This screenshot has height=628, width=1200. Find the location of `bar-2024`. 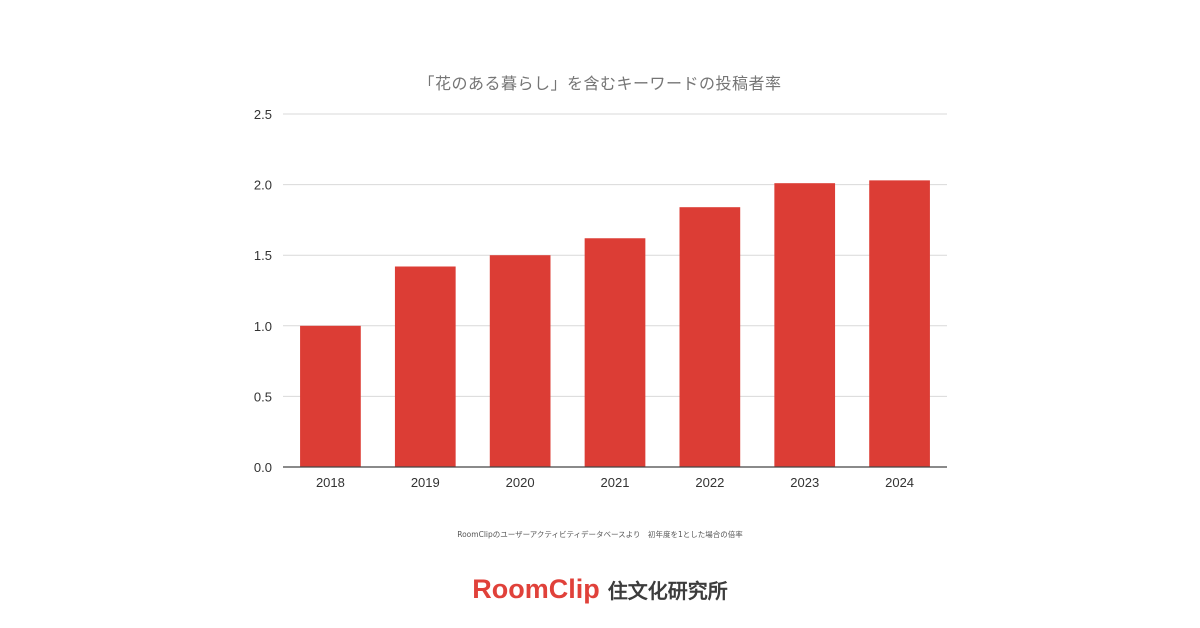

bar-2024 is located at coordinates (899, 323).